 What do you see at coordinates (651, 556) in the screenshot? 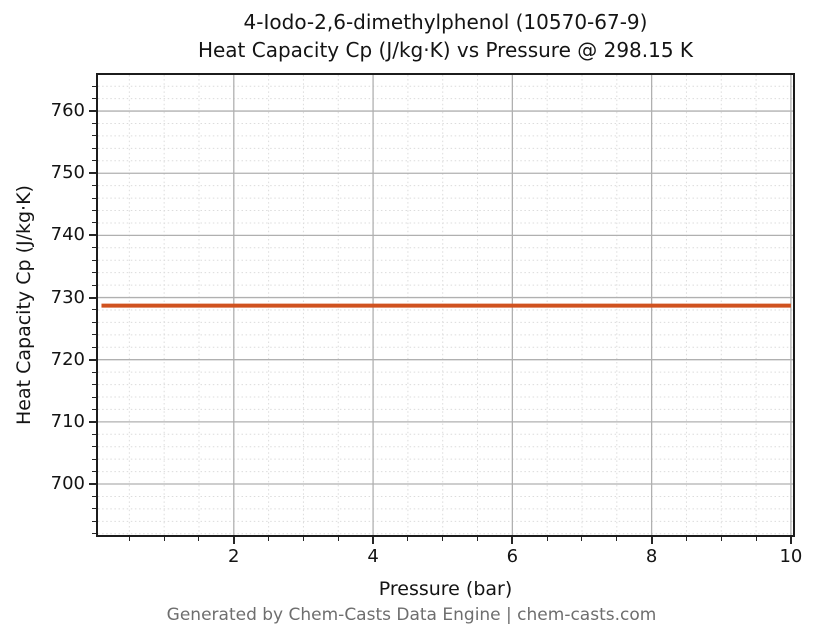
I see `x-tick-label: 8` at bounding box center [651, 556].